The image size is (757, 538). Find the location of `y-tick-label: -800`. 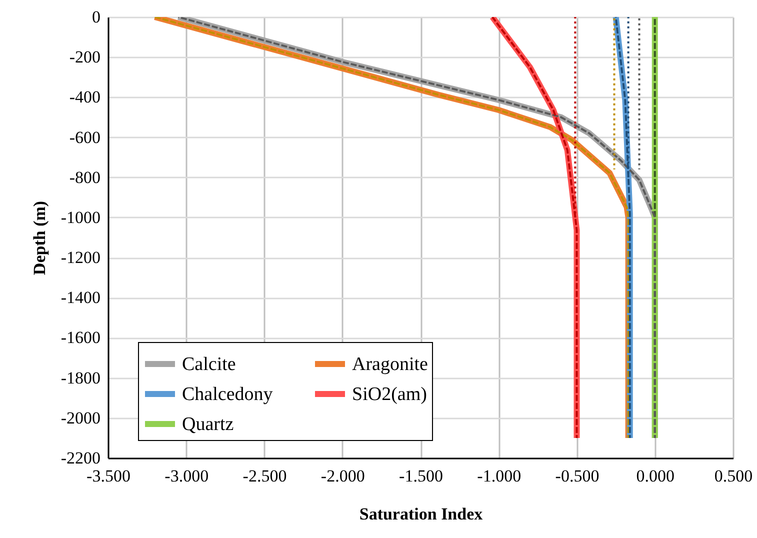

y-tick-label: -800 is located at coordinates (84, 177).